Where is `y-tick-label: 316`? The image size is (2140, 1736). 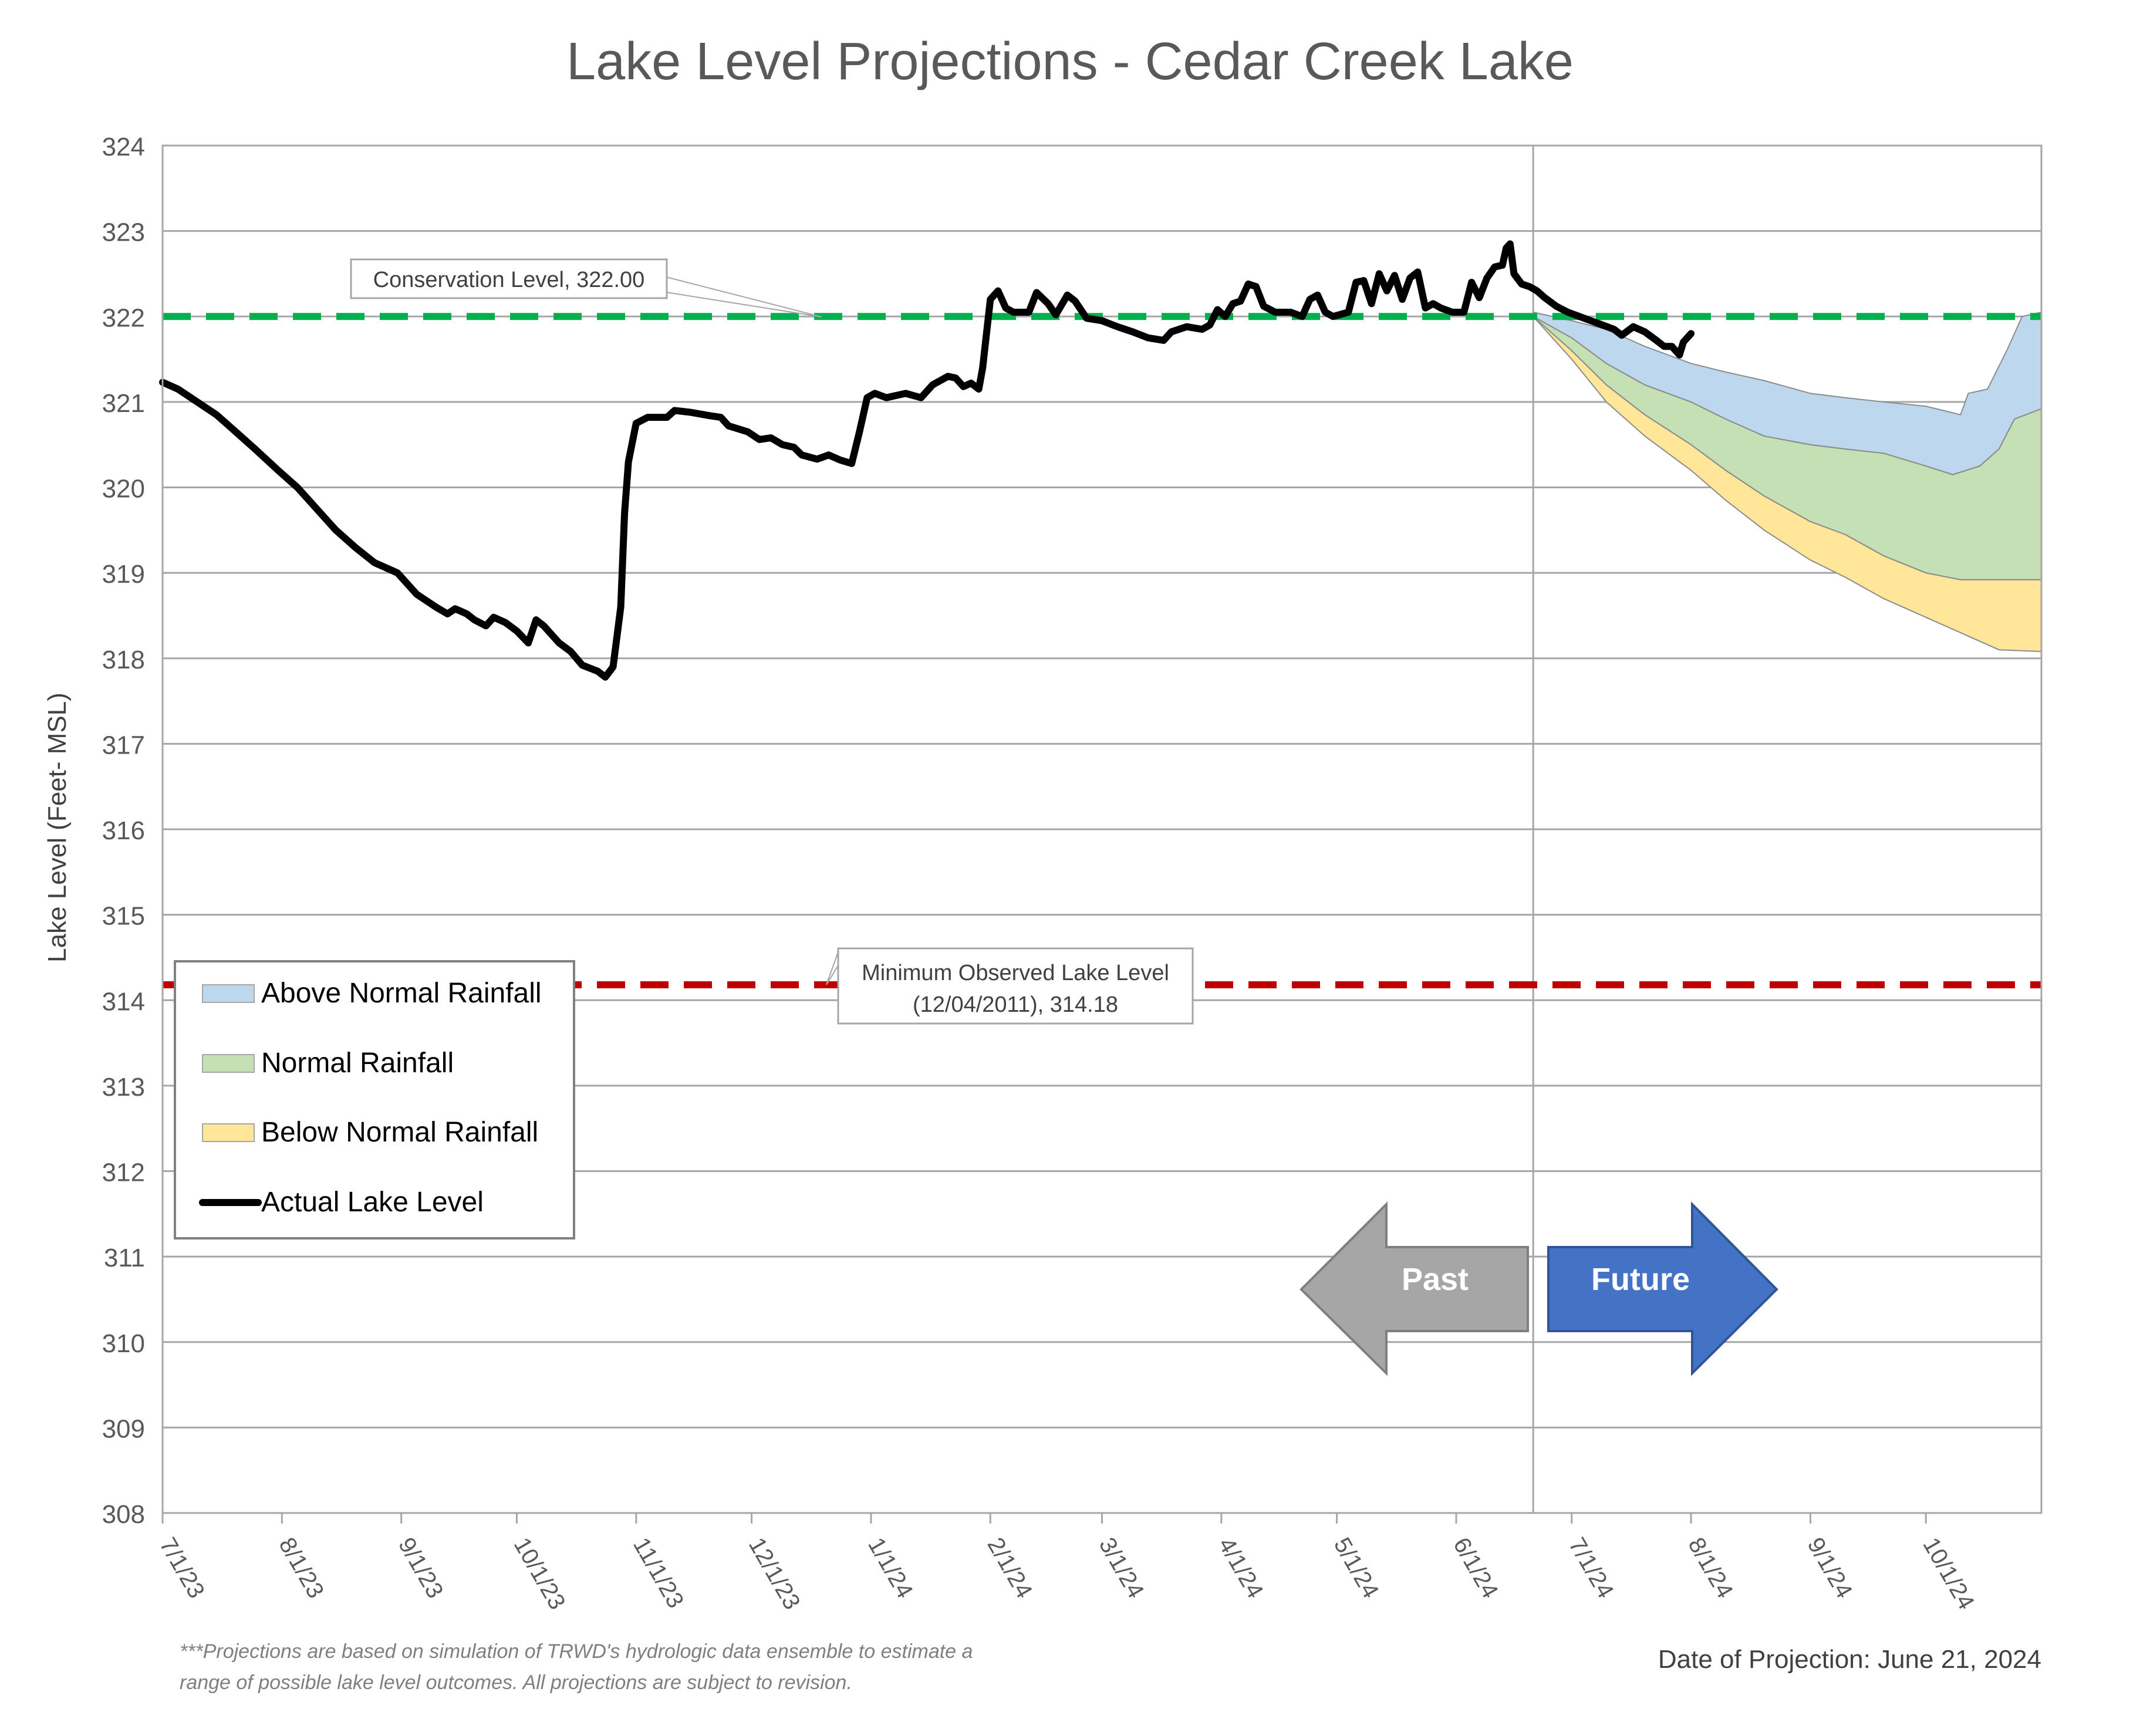 y-tick-label: 316 is located at coordinates (123, 830).